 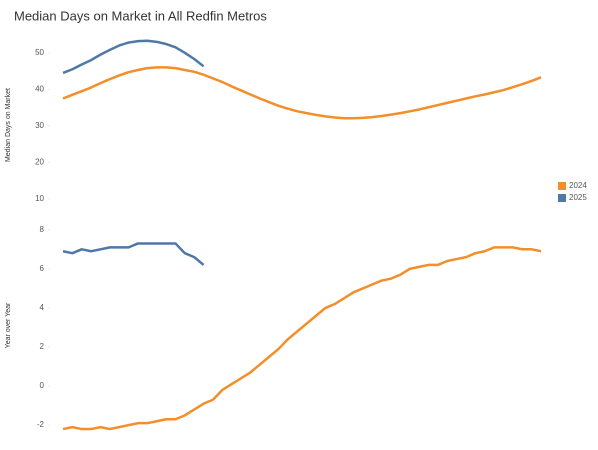 I want to click on y-tick-label: 20, so click(x=39, y=162).